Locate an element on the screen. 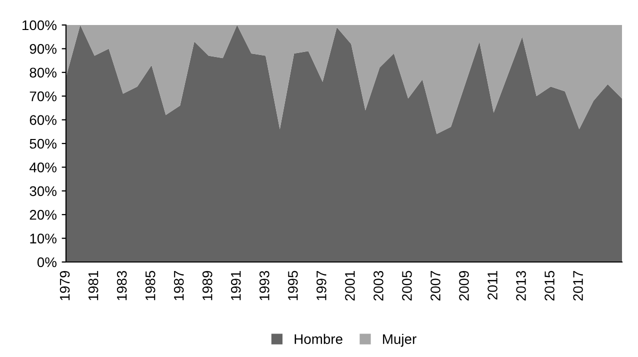 Image resolution: width=638 pixels, height=357 pixels. x-tick-label: 2001 is located at coordinates (350, 286).